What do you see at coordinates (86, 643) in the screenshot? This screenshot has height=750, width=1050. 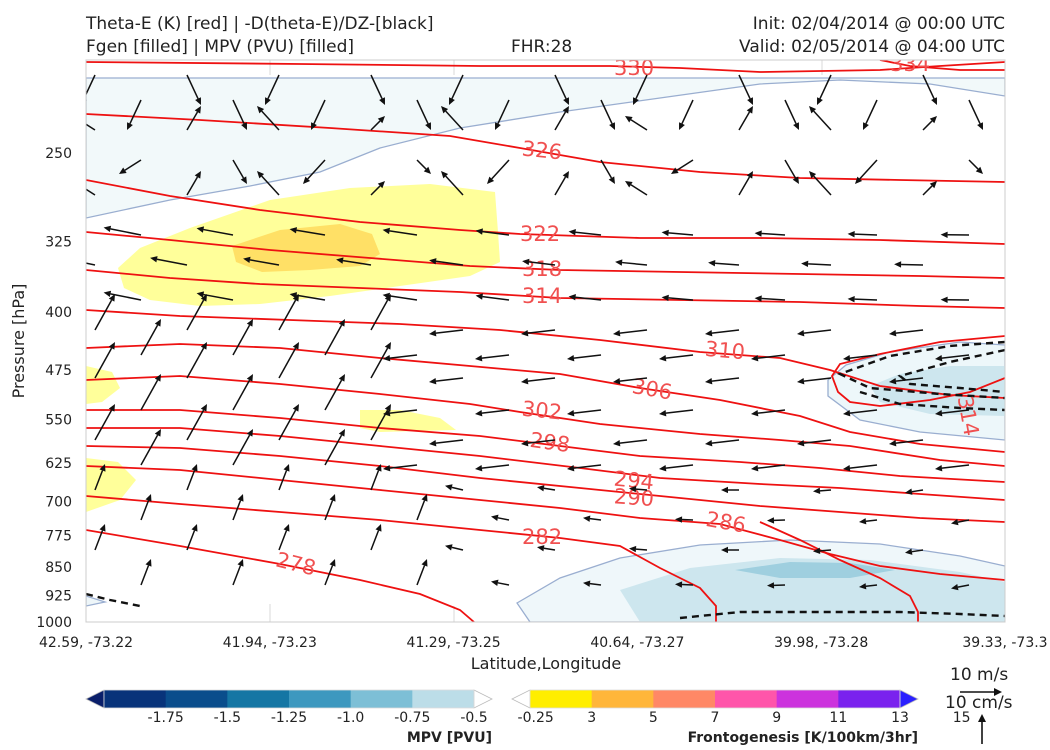 I see `x-tick-label: 42.59, -73.22` at bounding box center [86, 643].